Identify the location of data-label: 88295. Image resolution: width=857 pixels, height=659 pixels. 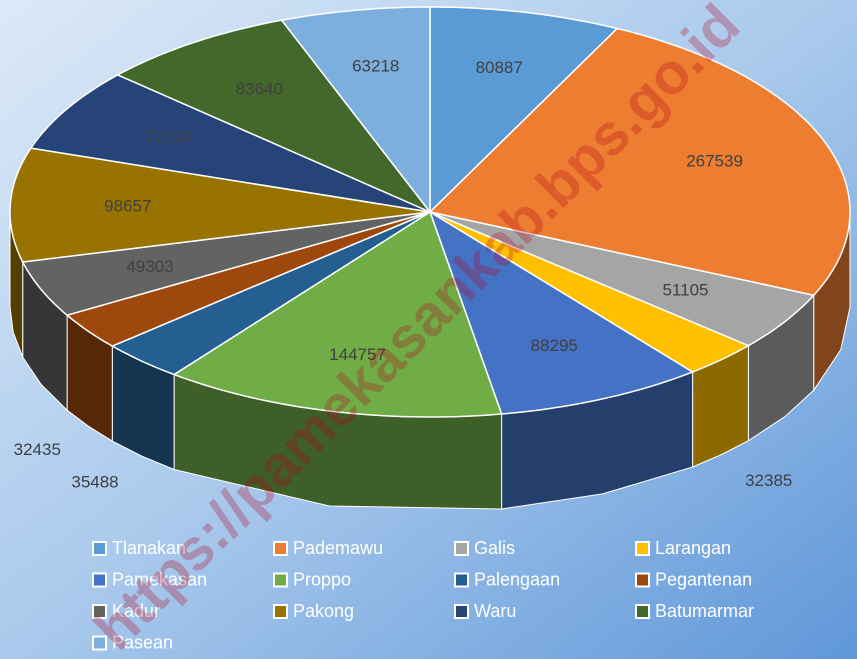
(554, 345).